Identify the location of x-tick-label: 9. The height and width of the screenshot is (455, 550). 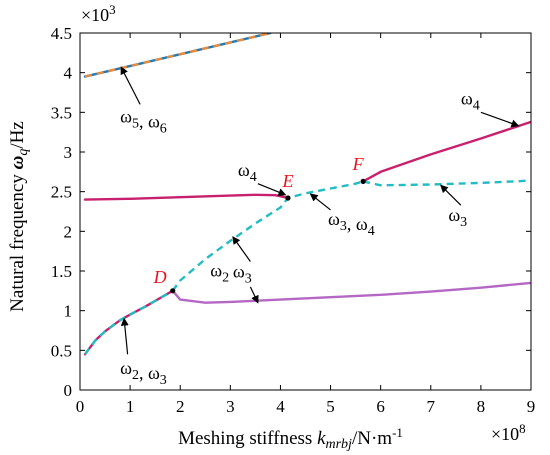
(531, 406).